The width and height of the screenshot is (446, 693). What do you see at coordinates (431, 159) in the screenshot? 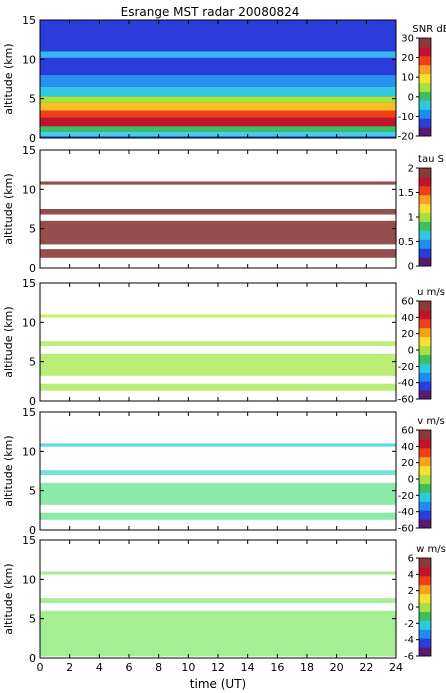
I see `colorbar-label: tau S` at bounding box center [431, 159].